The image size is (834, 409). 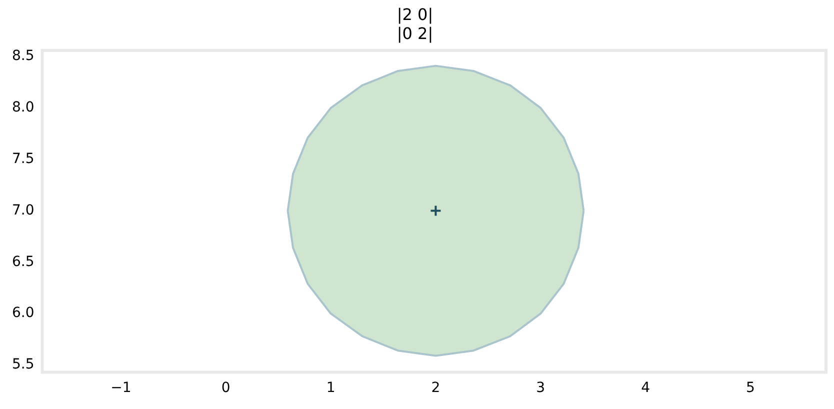 What do you see at coordinates (225, 388) in the screenshot?
I see `x-tick-label: 0` at bounding box center [225, 388].